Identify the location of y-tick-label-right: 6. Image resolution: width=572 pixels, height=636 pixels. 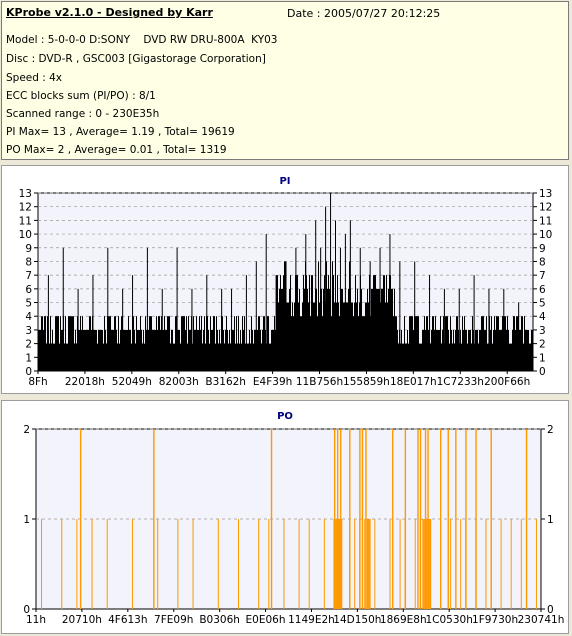
(542, 290).